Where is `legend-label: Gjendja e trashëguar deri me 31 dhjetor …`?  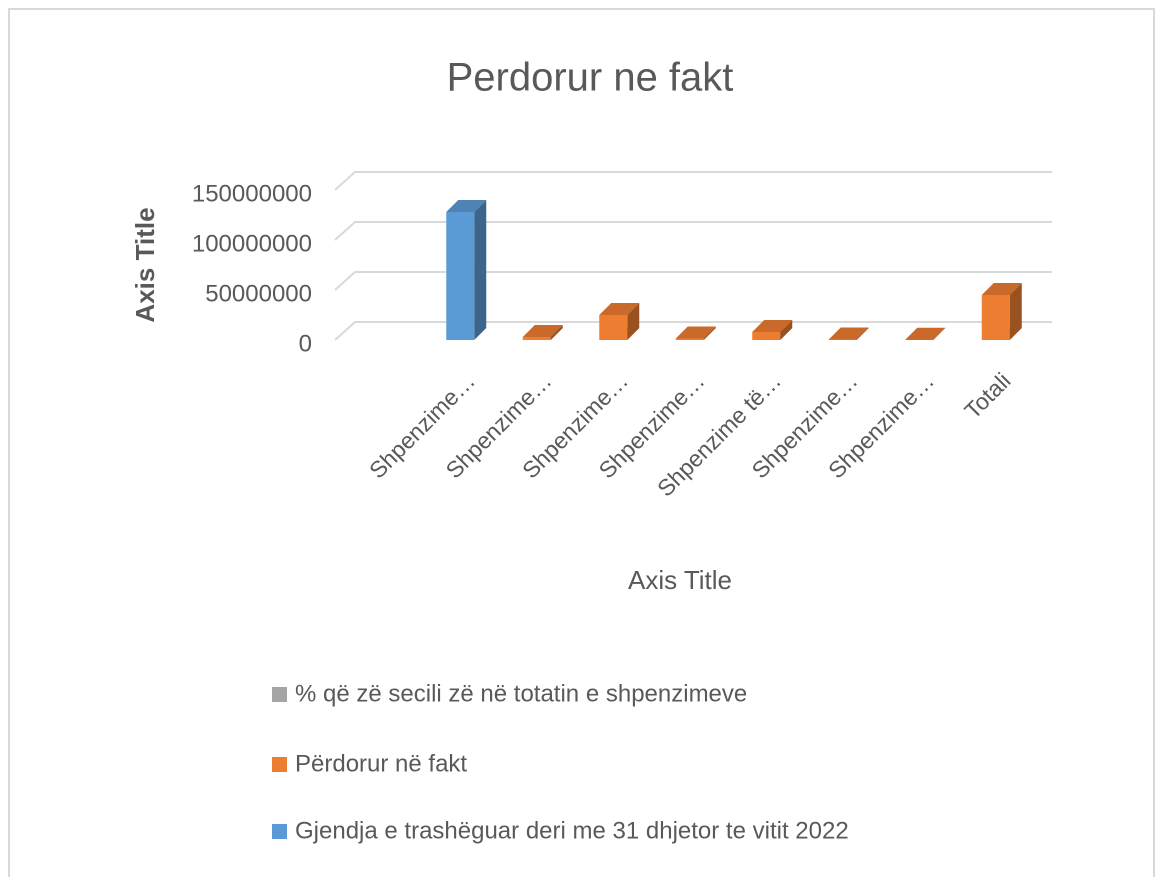 legend-label: Gjendja e trashëguar deri me 31 dhjetor … is located at coordinates (572, 830).